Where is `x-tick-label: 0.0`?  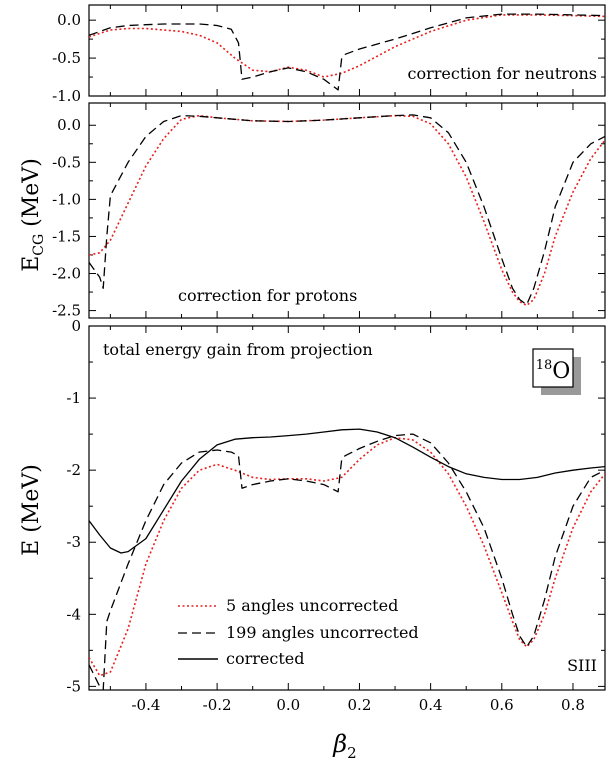
x-tick-label: 0.0 is located at coordinates (288, 705).